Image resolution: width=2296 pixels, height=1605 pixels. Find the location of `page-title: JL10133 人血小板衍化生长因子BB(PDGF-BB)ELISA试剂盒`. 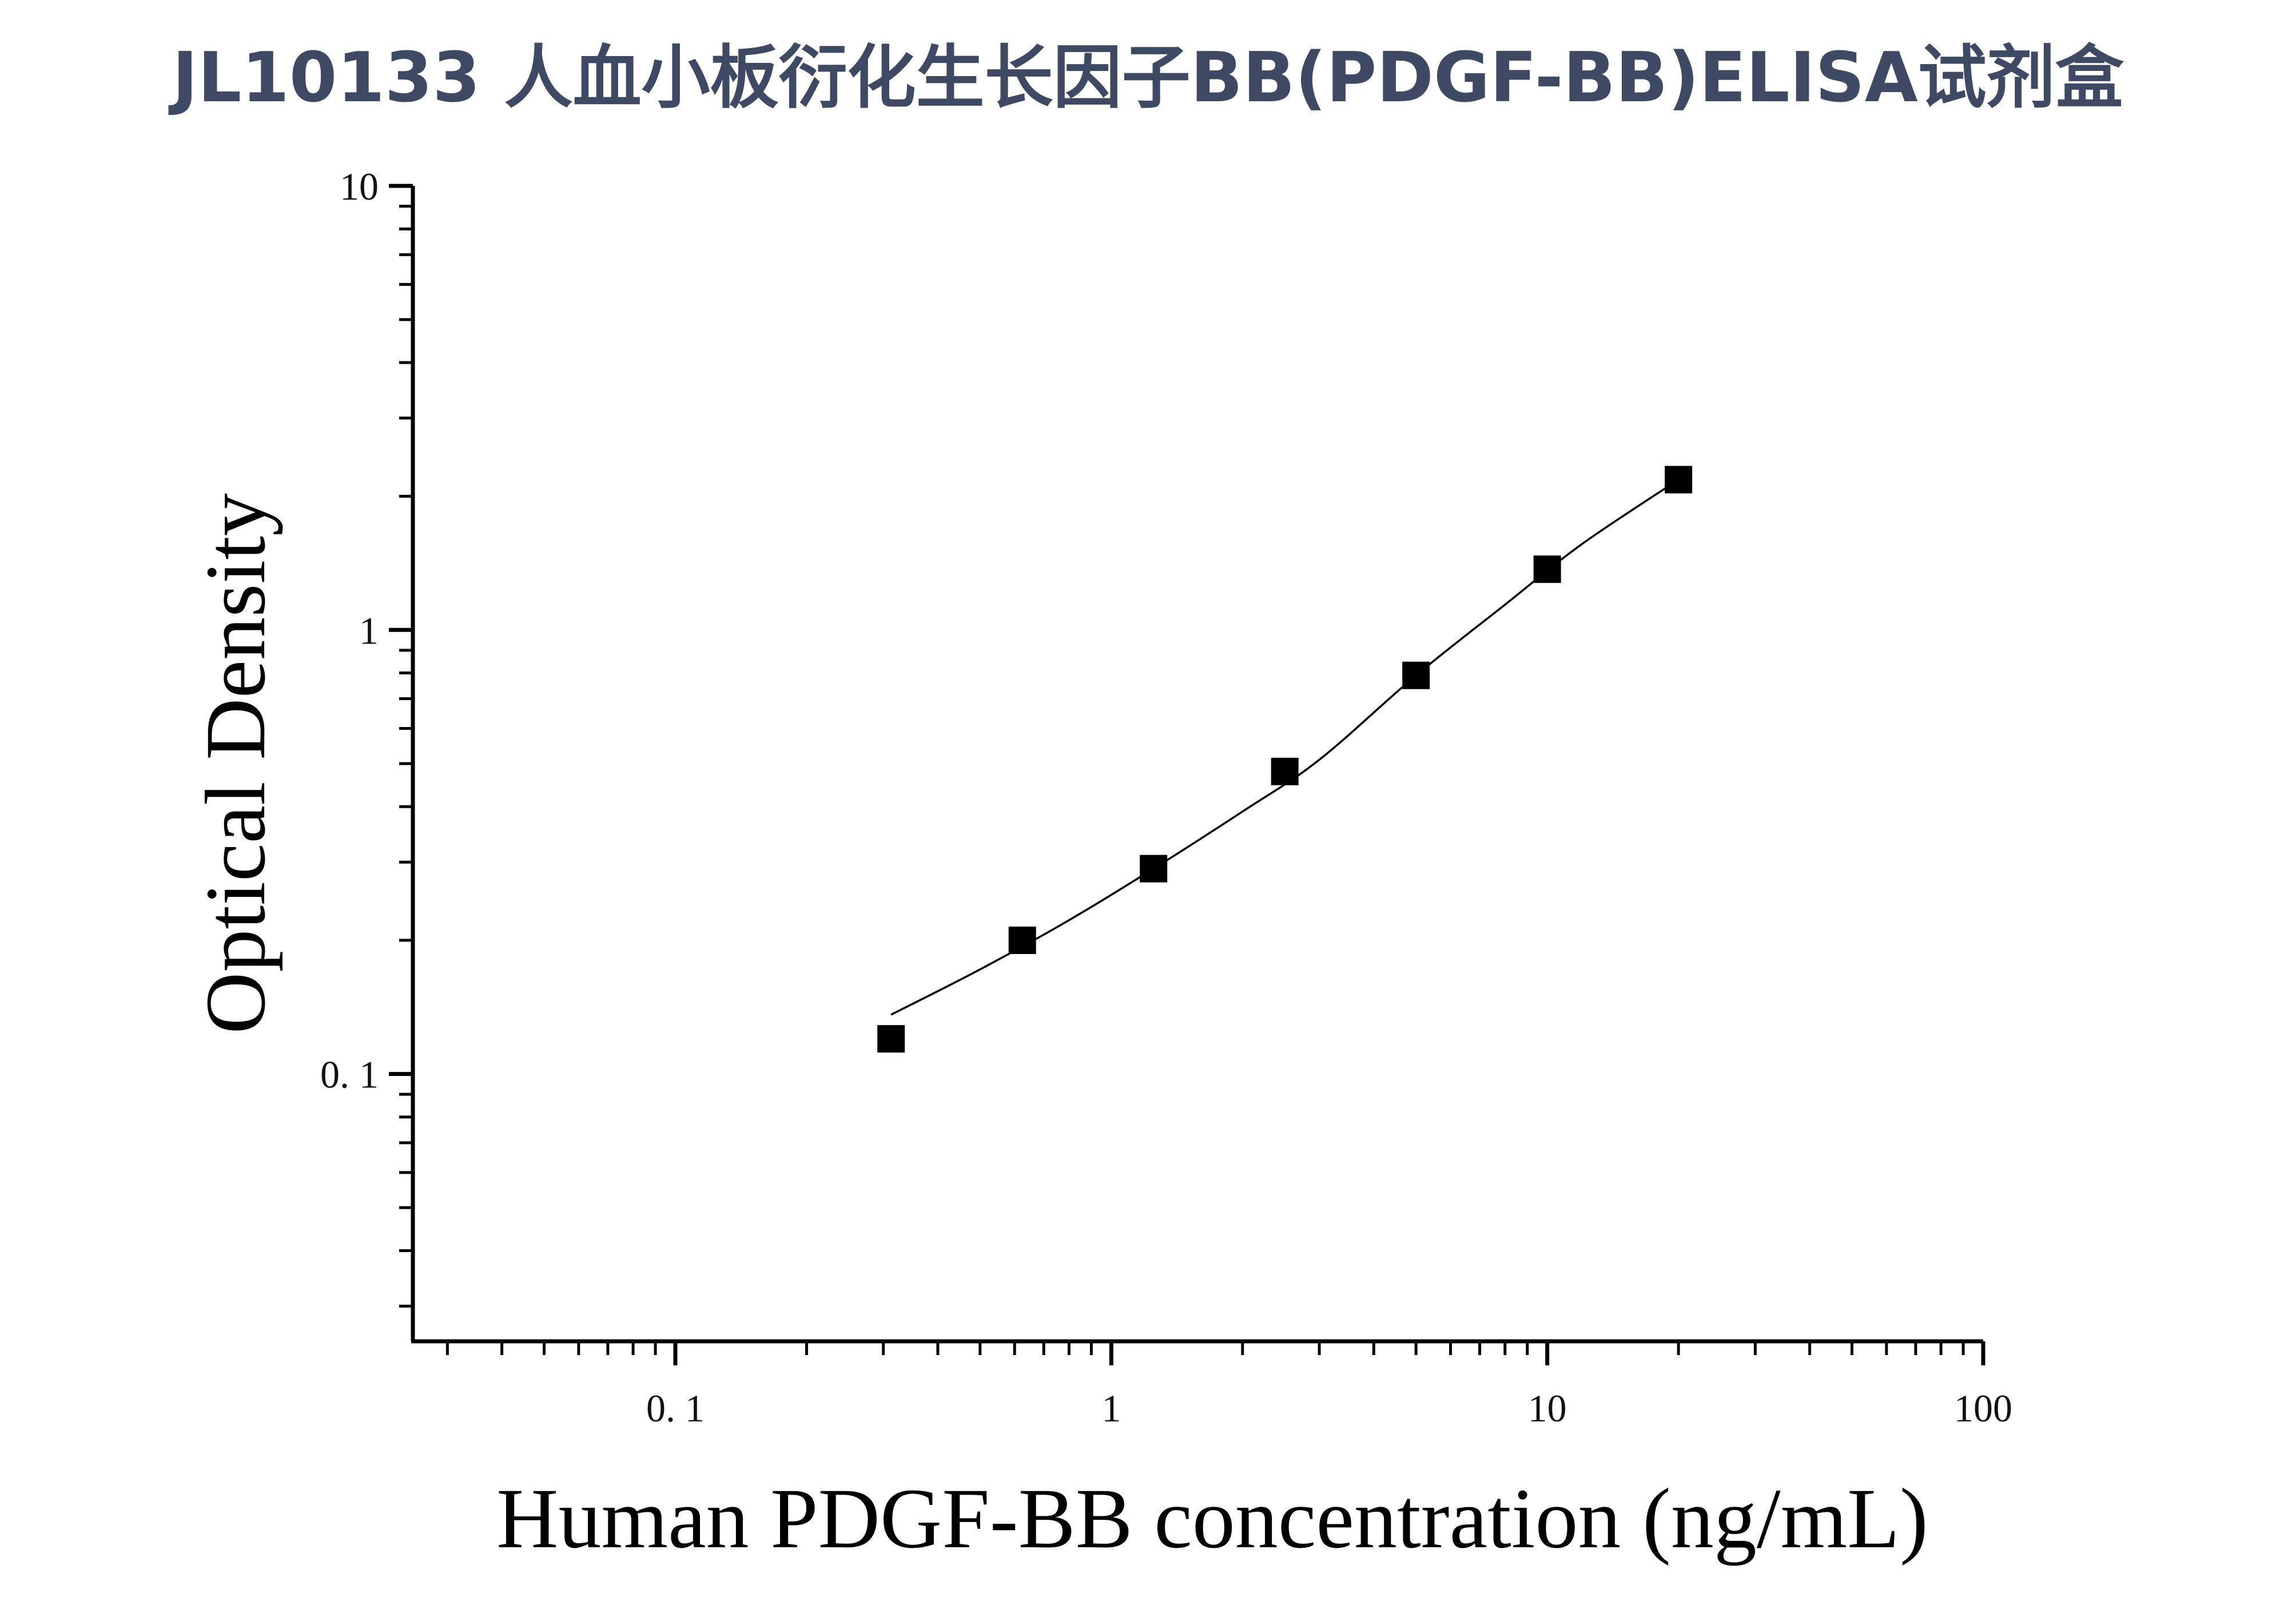

page-title: JL10133 人血小板衍化生长因子BB(PDGF-BB)ELISA试剂盒 is located at coordinates (1148, 78).